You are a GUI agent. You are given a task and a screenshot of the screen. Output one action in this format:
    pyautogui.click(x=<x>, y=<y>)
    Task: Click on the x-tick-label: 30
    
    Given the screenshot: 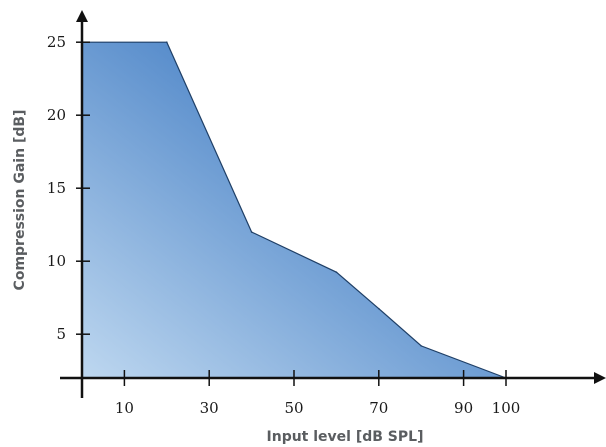 What is the action you would take?
    pyautogui.click(x=209, y=408)
    